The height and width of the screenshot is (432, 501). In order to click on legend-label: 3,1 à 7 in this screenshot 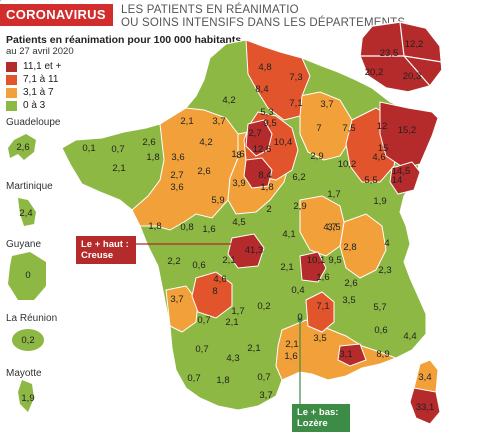, I will do `click(38, 92)`.